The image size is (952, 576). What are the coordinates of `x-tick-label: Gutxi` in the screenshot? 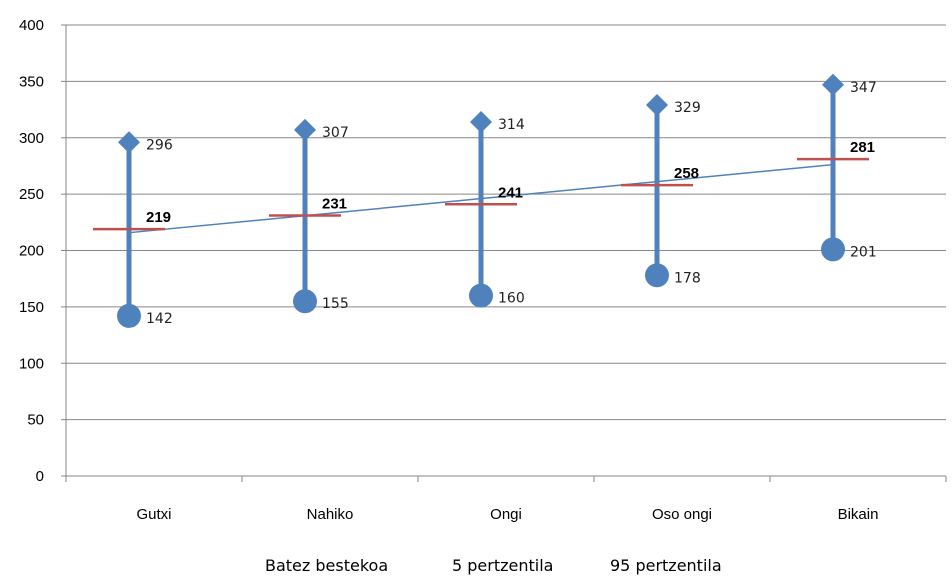 It's located at (153, 514).